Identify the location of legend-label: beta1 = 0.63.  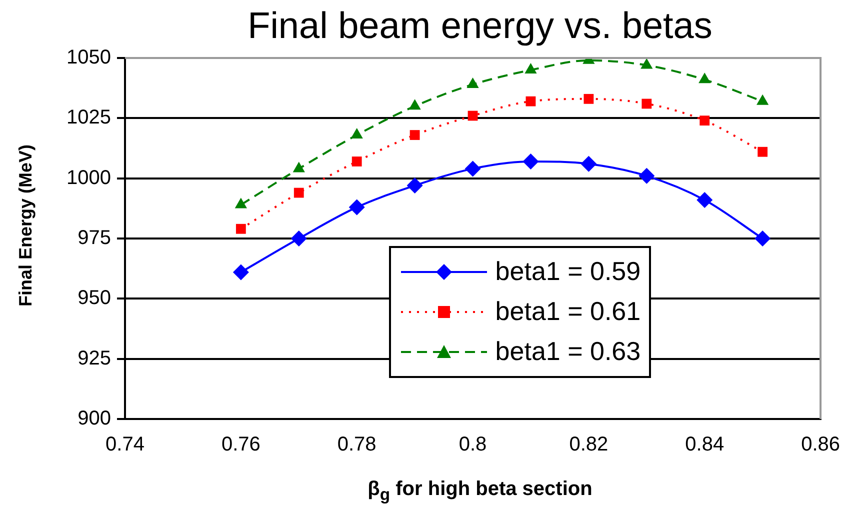
(568, 352).